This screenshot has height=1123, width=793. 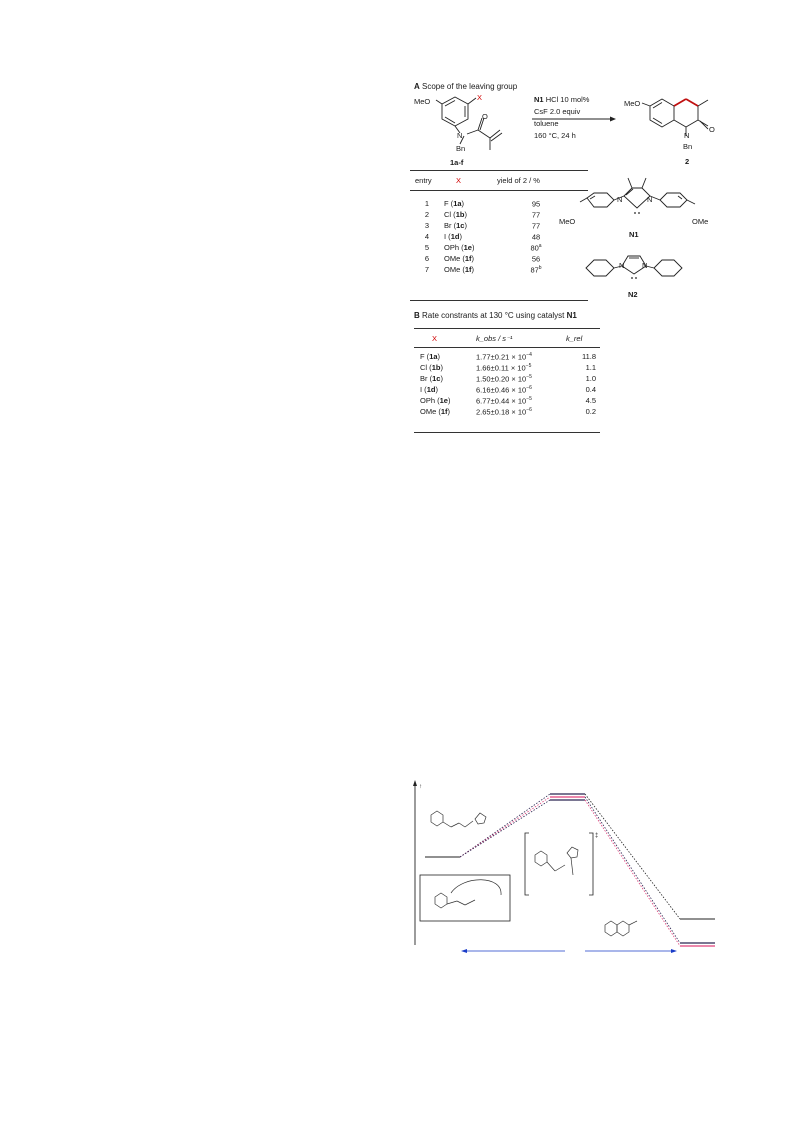 I want to click on substrate-structure, so click(x=469, y=123).